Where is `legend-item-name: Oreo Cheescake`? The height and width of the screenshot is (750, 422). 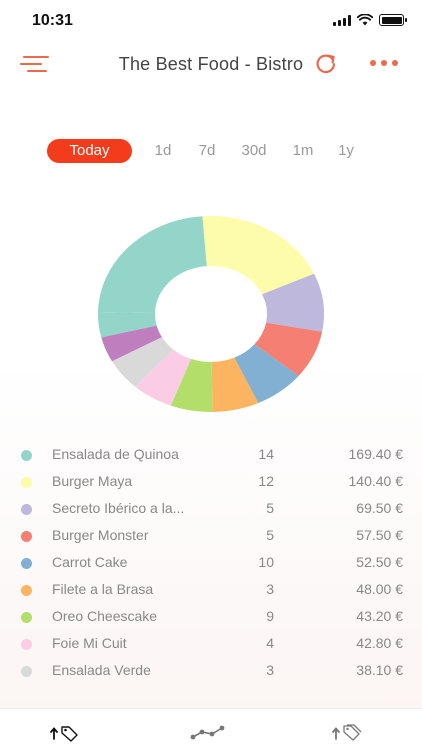
legend-item-name: Oreo Cheescake is located at coordinates (105, 616).